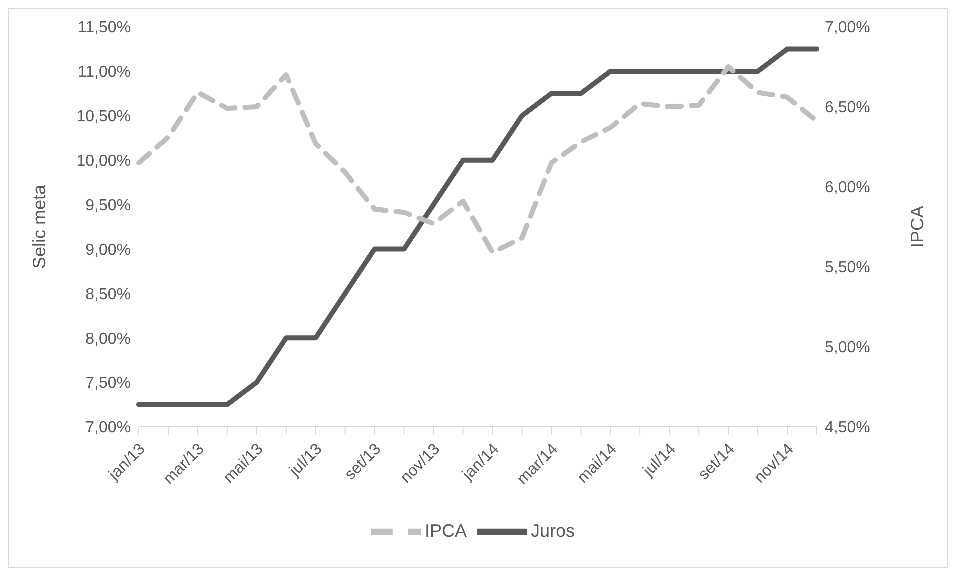 The height and width of the screenshot is (581, 958). What do you see at coordinates (104, 73) in the screenshot?
I see `y-tick-label: 11,00%` at bounding box center [104, 73].